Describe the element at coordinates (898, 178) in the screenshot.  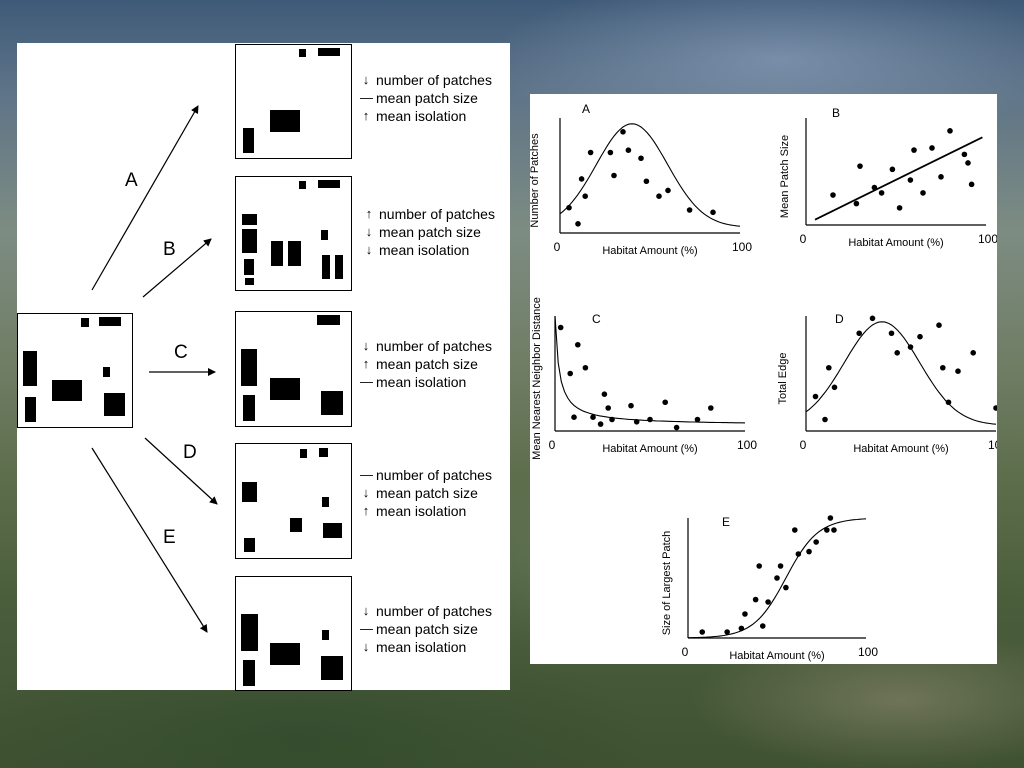
I see `trend-curve` at that location.